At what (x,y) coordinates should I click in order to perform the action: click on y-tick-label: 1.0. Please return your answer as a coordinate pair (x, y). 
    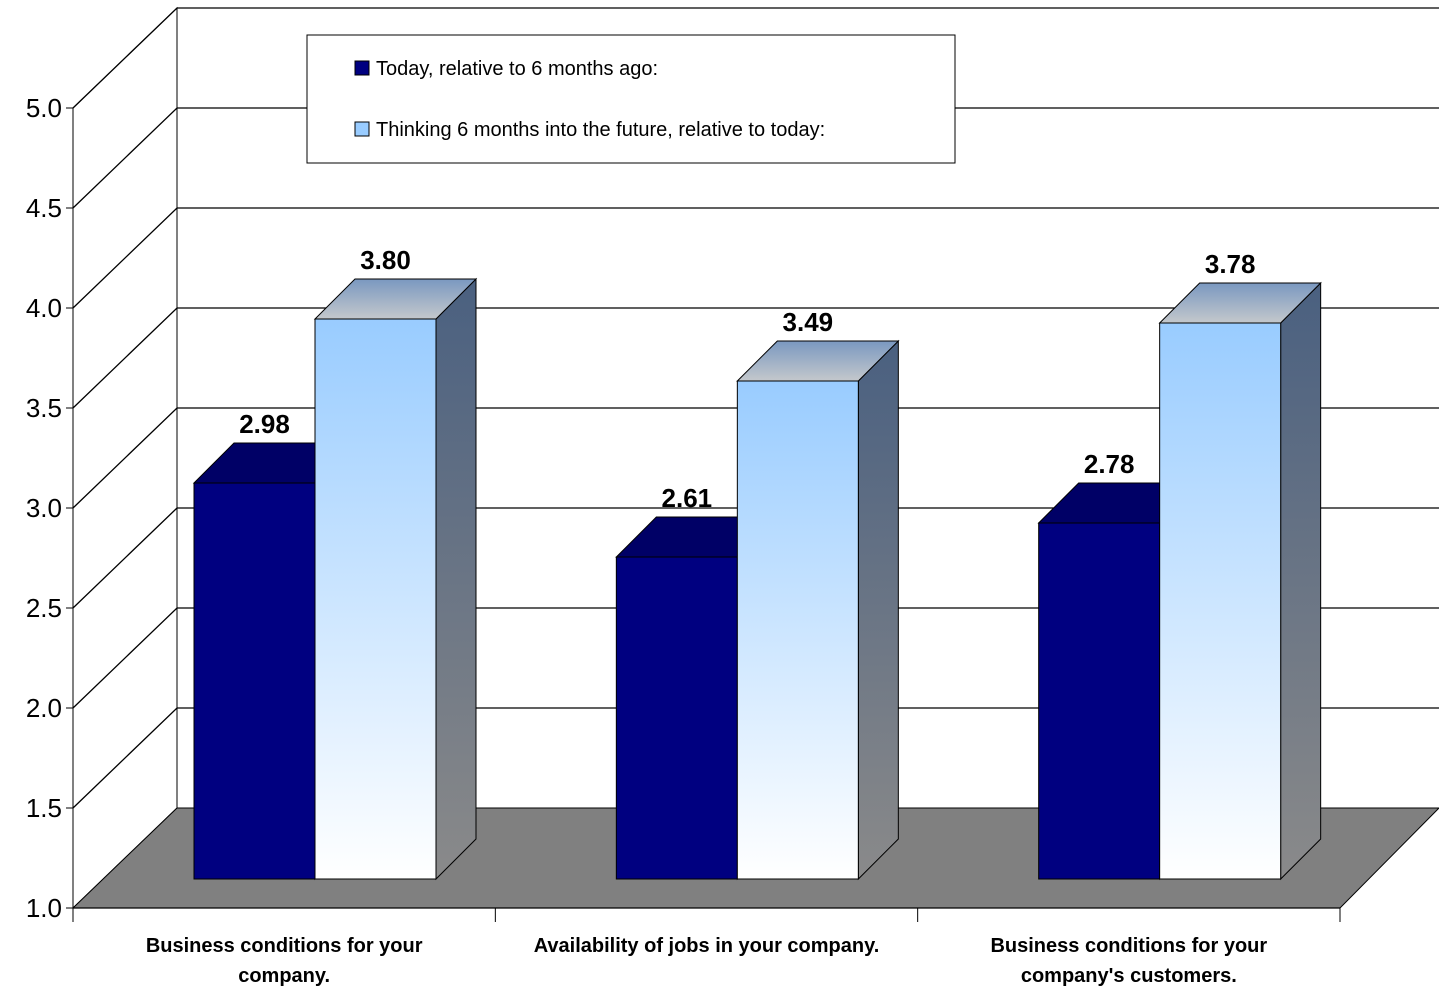
    Looking at the image, I should click on (44, 908).